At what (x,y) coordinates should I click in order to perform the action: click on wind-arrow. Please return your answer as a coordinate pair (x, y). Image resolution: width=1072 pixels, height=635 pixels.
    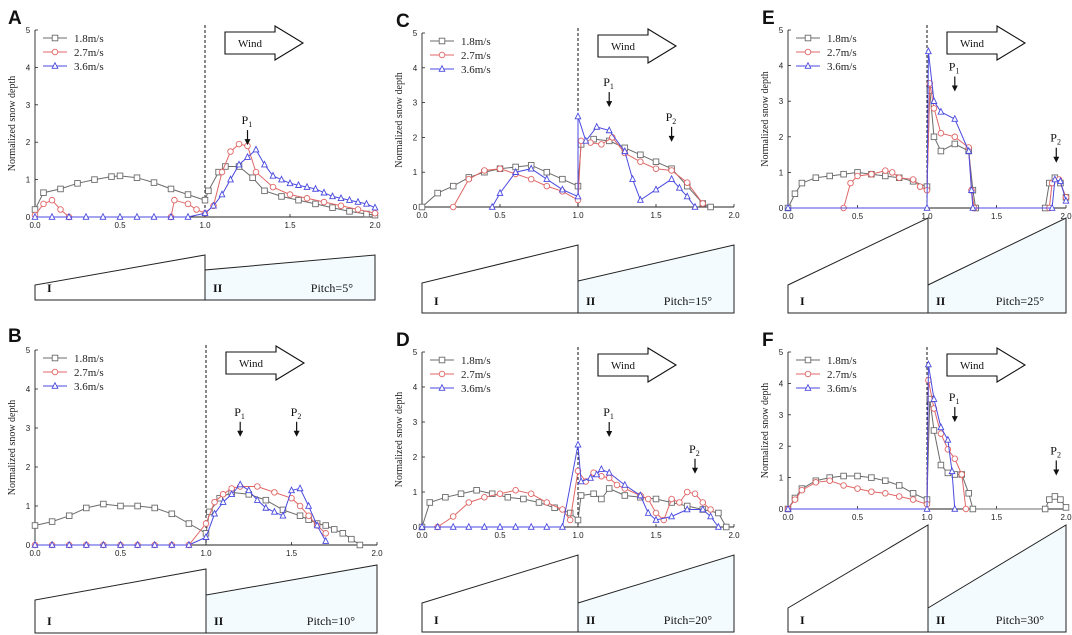
    Looking at the image, I should click on (986, 43).